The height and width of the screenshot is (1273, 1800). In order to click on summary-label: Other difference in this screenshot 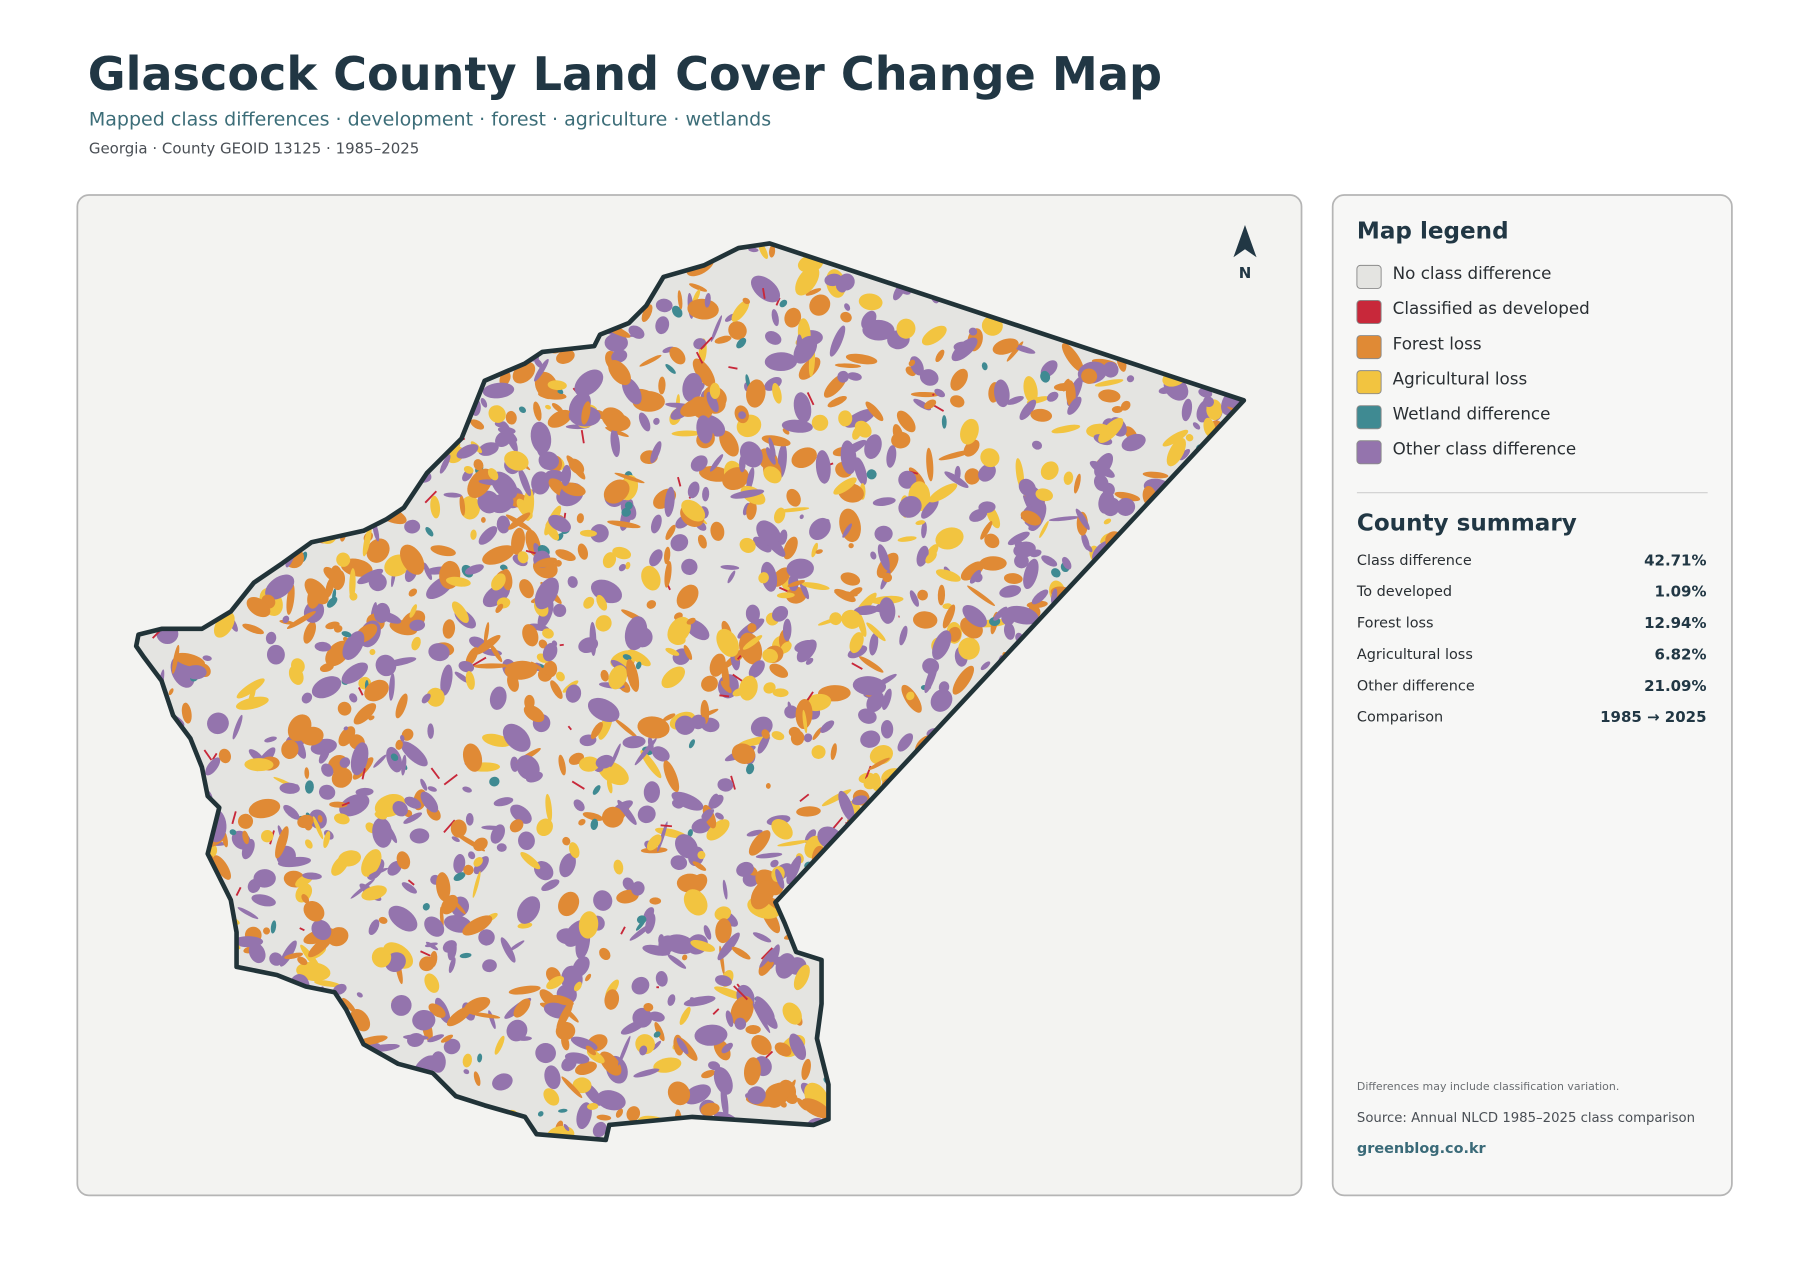, I will do `click(1416, 686)`.